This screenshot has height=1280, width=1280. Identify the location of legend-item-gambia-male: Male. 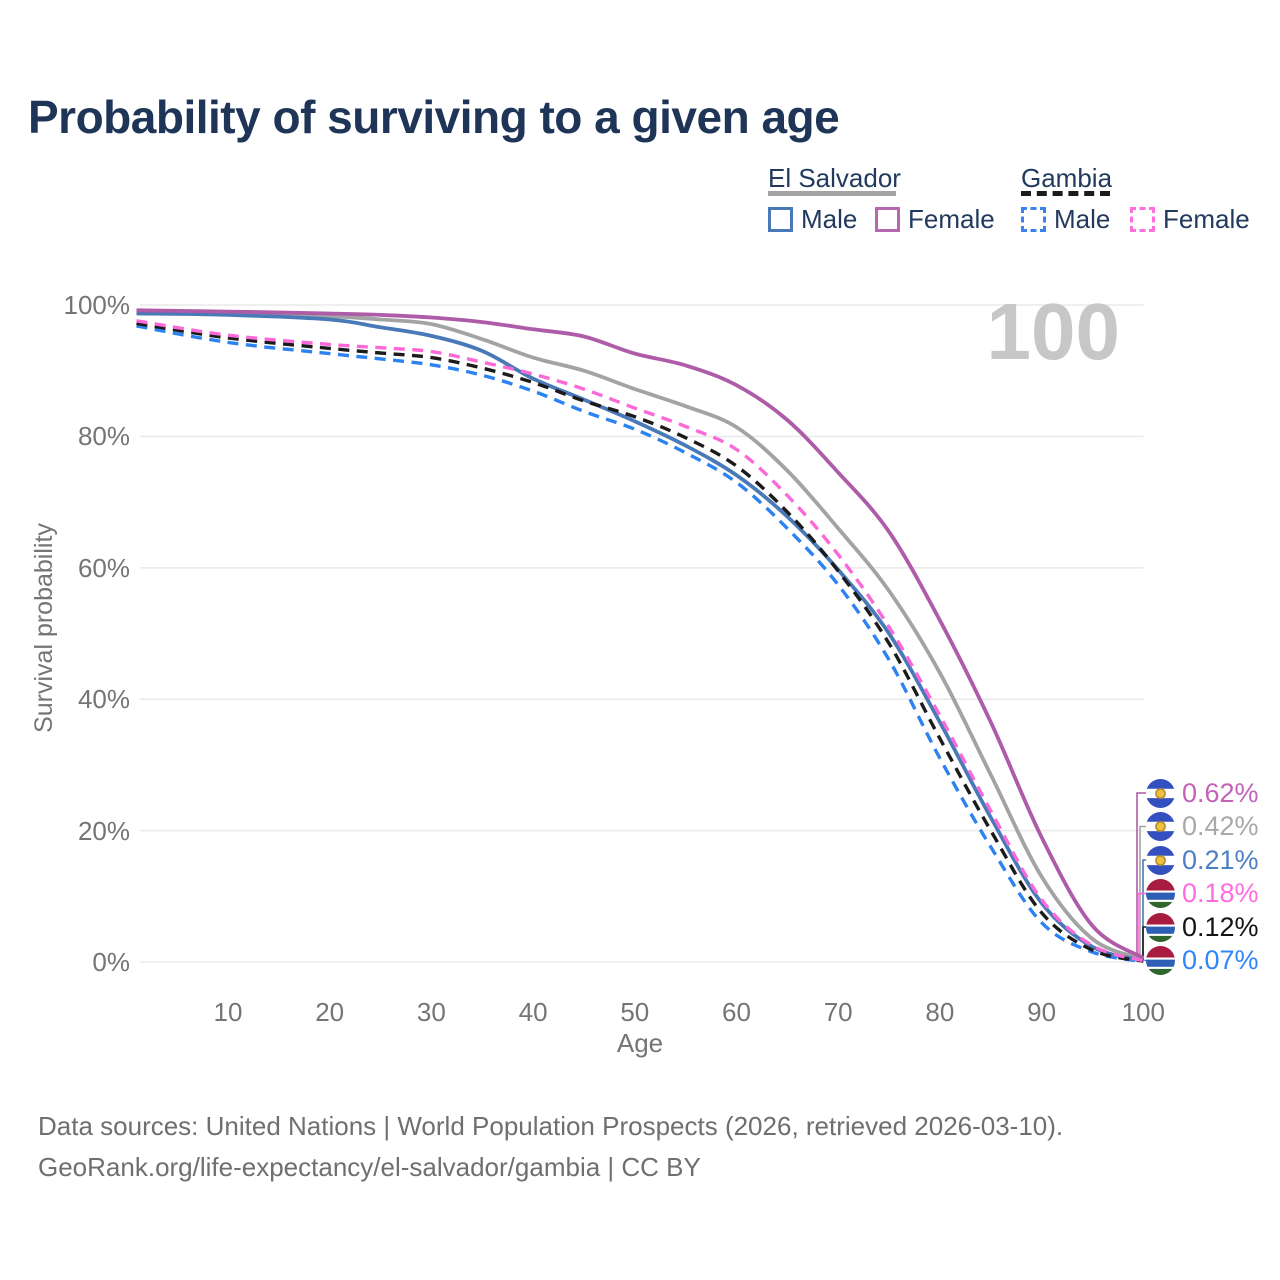
(1065, 219).